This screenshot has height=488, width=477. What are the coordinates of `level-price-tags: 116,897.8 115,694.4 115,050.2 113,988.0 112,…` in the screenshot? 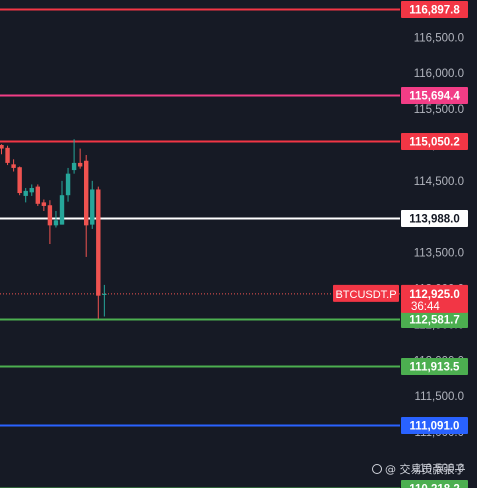 It's located at (434, 244).